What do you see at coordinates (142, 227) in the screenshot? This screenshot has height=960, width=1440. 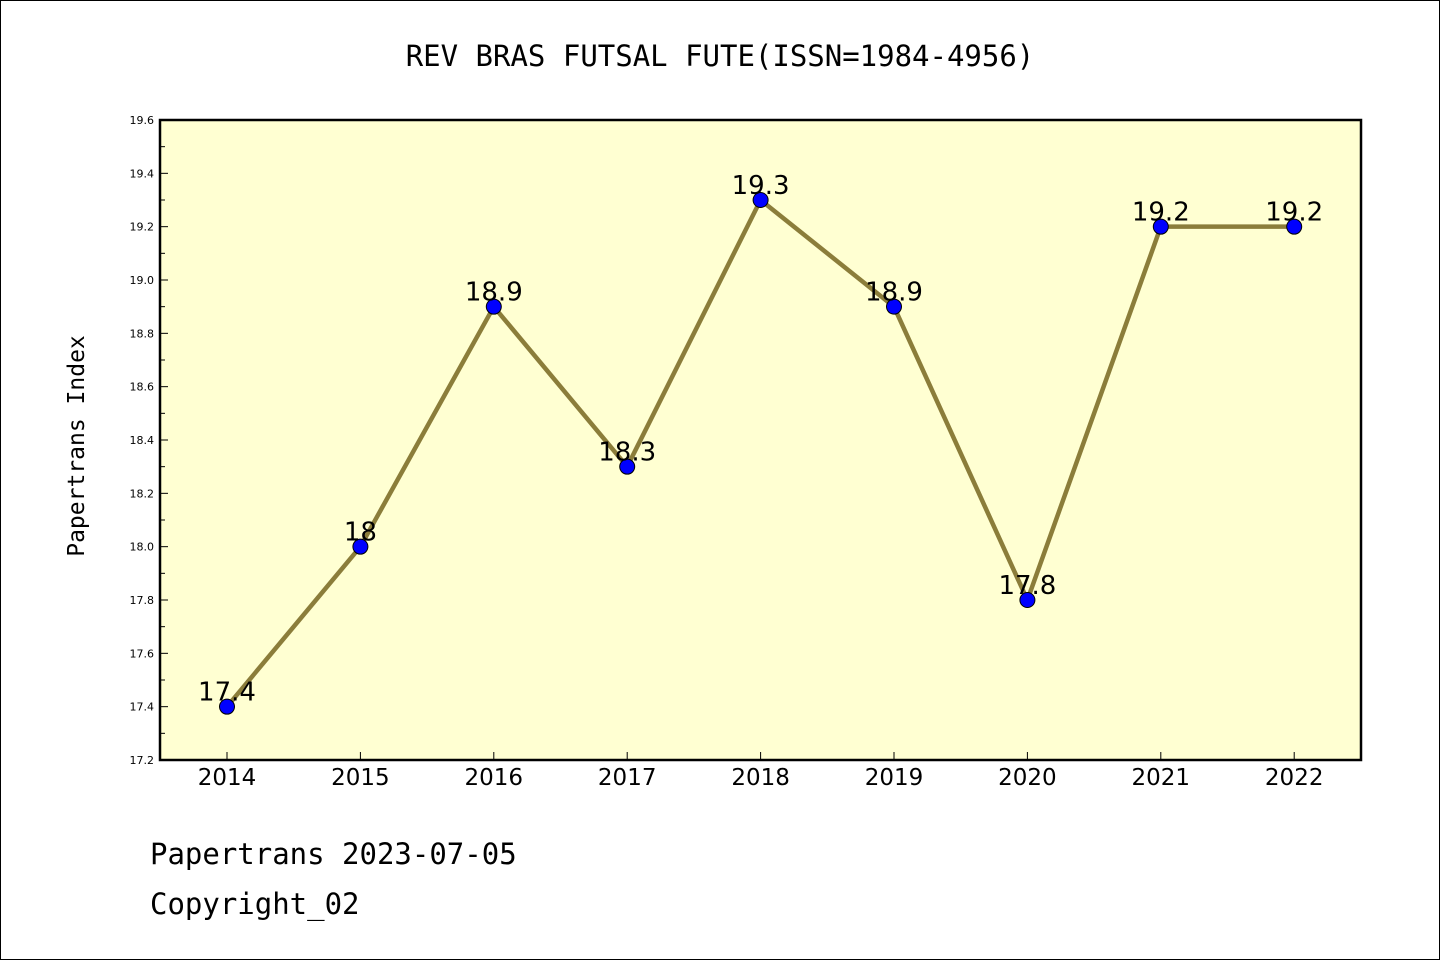 I see `y-tick-label: 19.2` at bounding box center [142, 227].